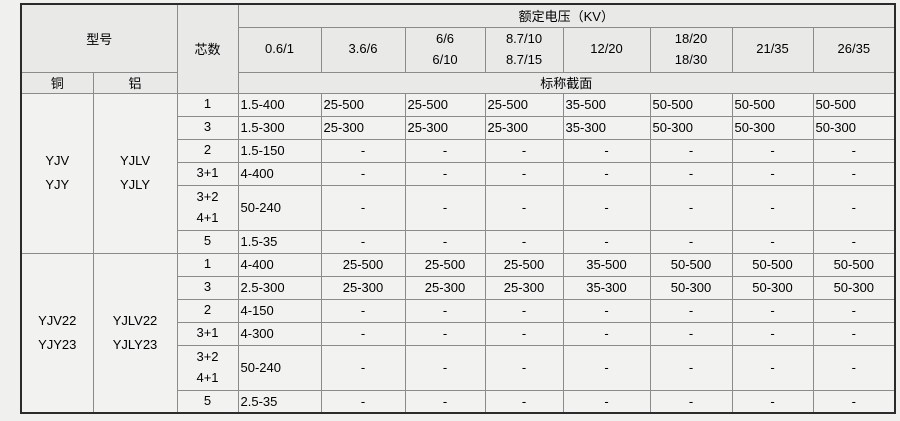  I want to click on table-row: 3+1 4-300- - - - - - -, so click(458, 333).